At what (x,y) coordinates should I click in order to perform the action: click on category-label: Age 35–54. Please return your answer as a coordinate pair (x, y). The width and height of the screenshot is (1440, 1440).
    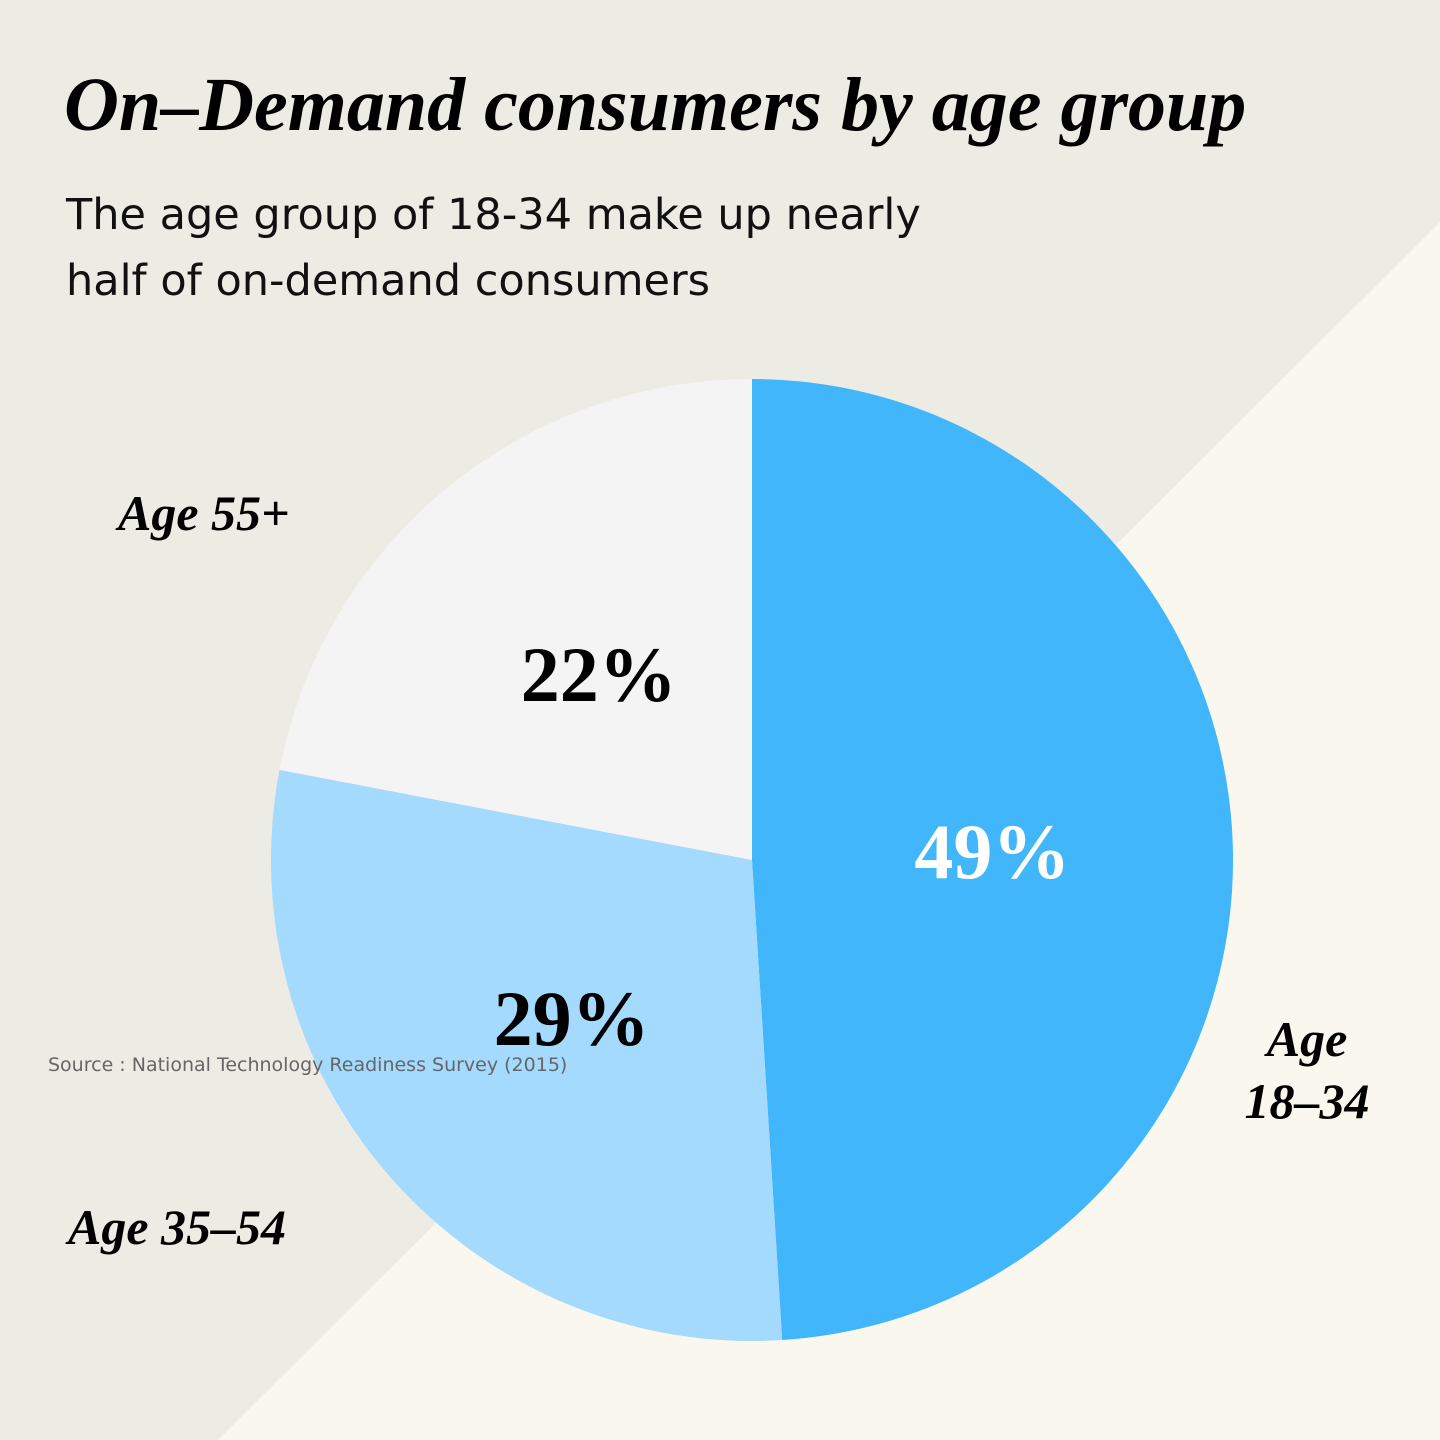
    Looking at the image, I should click on (177, 1227).